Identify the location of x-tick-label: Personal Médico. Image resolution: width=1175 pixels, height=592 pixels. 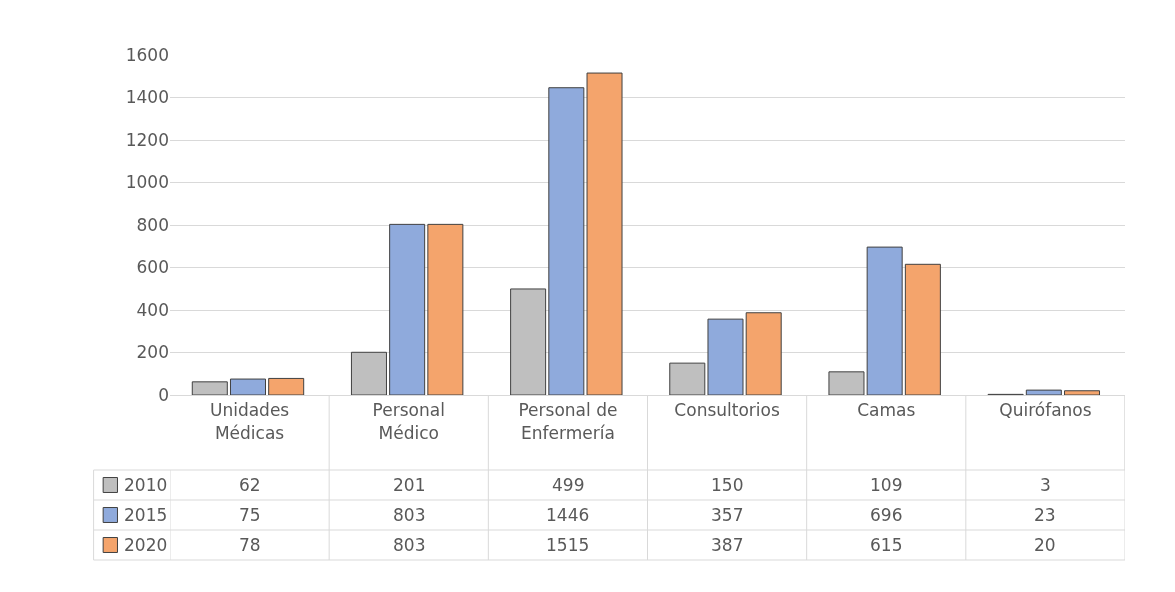
(408, 421).